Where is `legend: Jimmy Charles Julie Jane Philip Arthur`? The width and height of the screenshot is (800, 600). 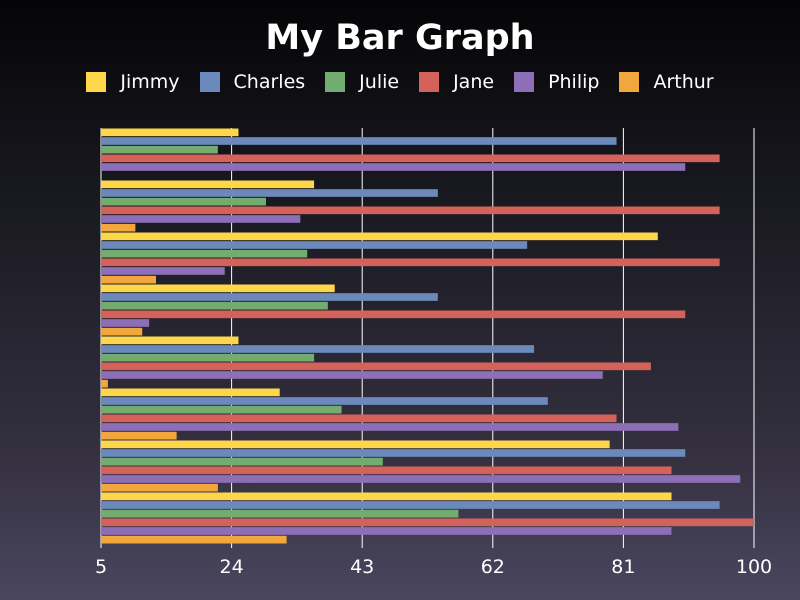 legend: Jimmy Charles Julie Jane Philip Arthur is located at coordinates (400, 82).